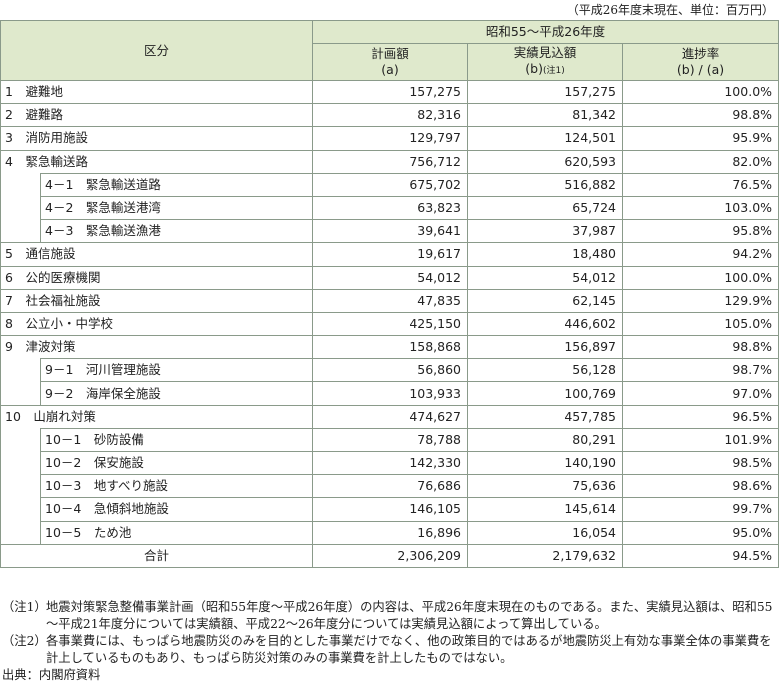 Image resolution: width=780 pixels, height=688 pixels. What do you see at coordinates (390, 416) in the screenshot?
I see `table-row: 10 山崩れ対策 474,627 457,785 96.5%` at bounding box center [390, 416].